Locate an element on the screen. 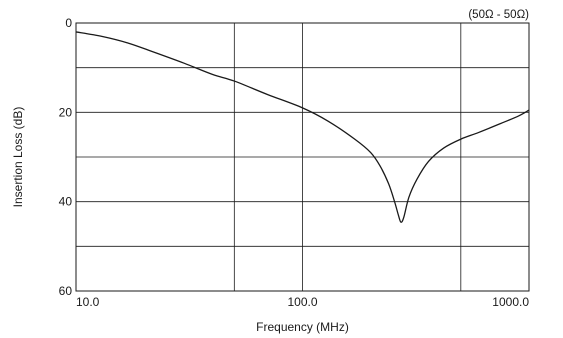 The width and height of the screenshot is (563, 338). x-tick-label: 100.0 is located at coordinates (302, 302).